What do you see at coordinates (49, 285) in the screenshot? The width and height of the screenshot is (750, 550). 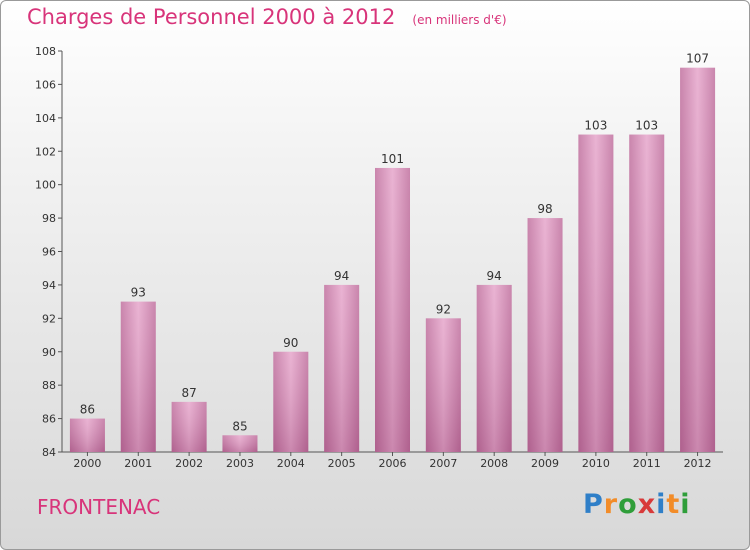 I see `y-tick-label: 94` at bounding box center [49, 285].